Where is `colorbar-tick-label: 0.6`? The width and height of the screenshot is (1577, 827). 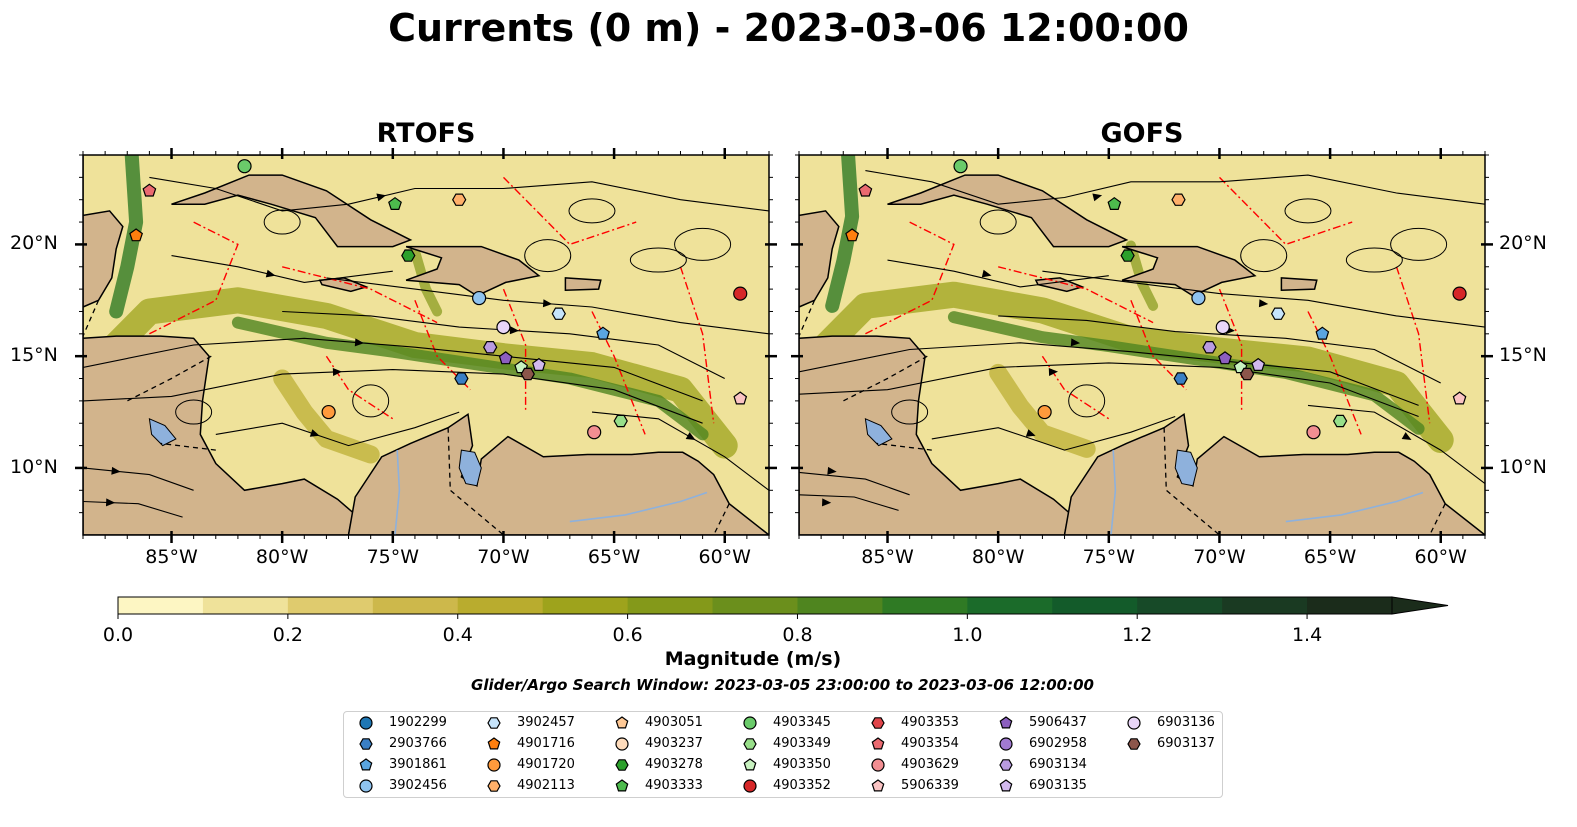
colorbar-tick-label: 0.6 is located at coordinates (627, 635).